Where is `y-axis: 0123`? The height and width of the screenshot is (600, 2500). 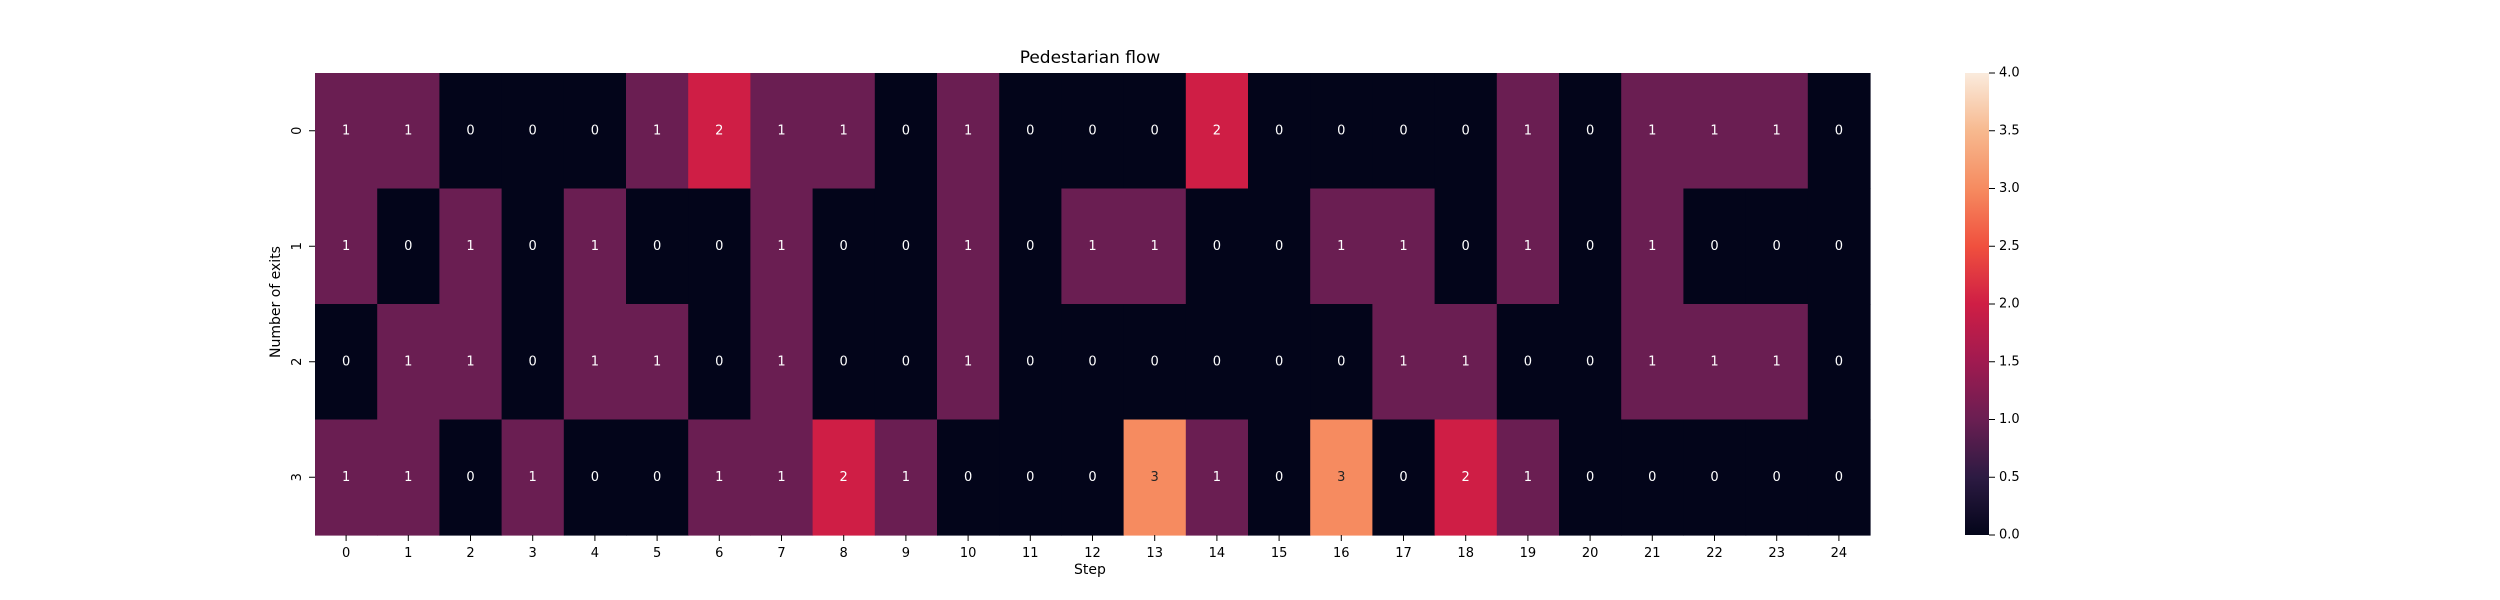 y-axis: 0123 is located at coordinates (302, 304).